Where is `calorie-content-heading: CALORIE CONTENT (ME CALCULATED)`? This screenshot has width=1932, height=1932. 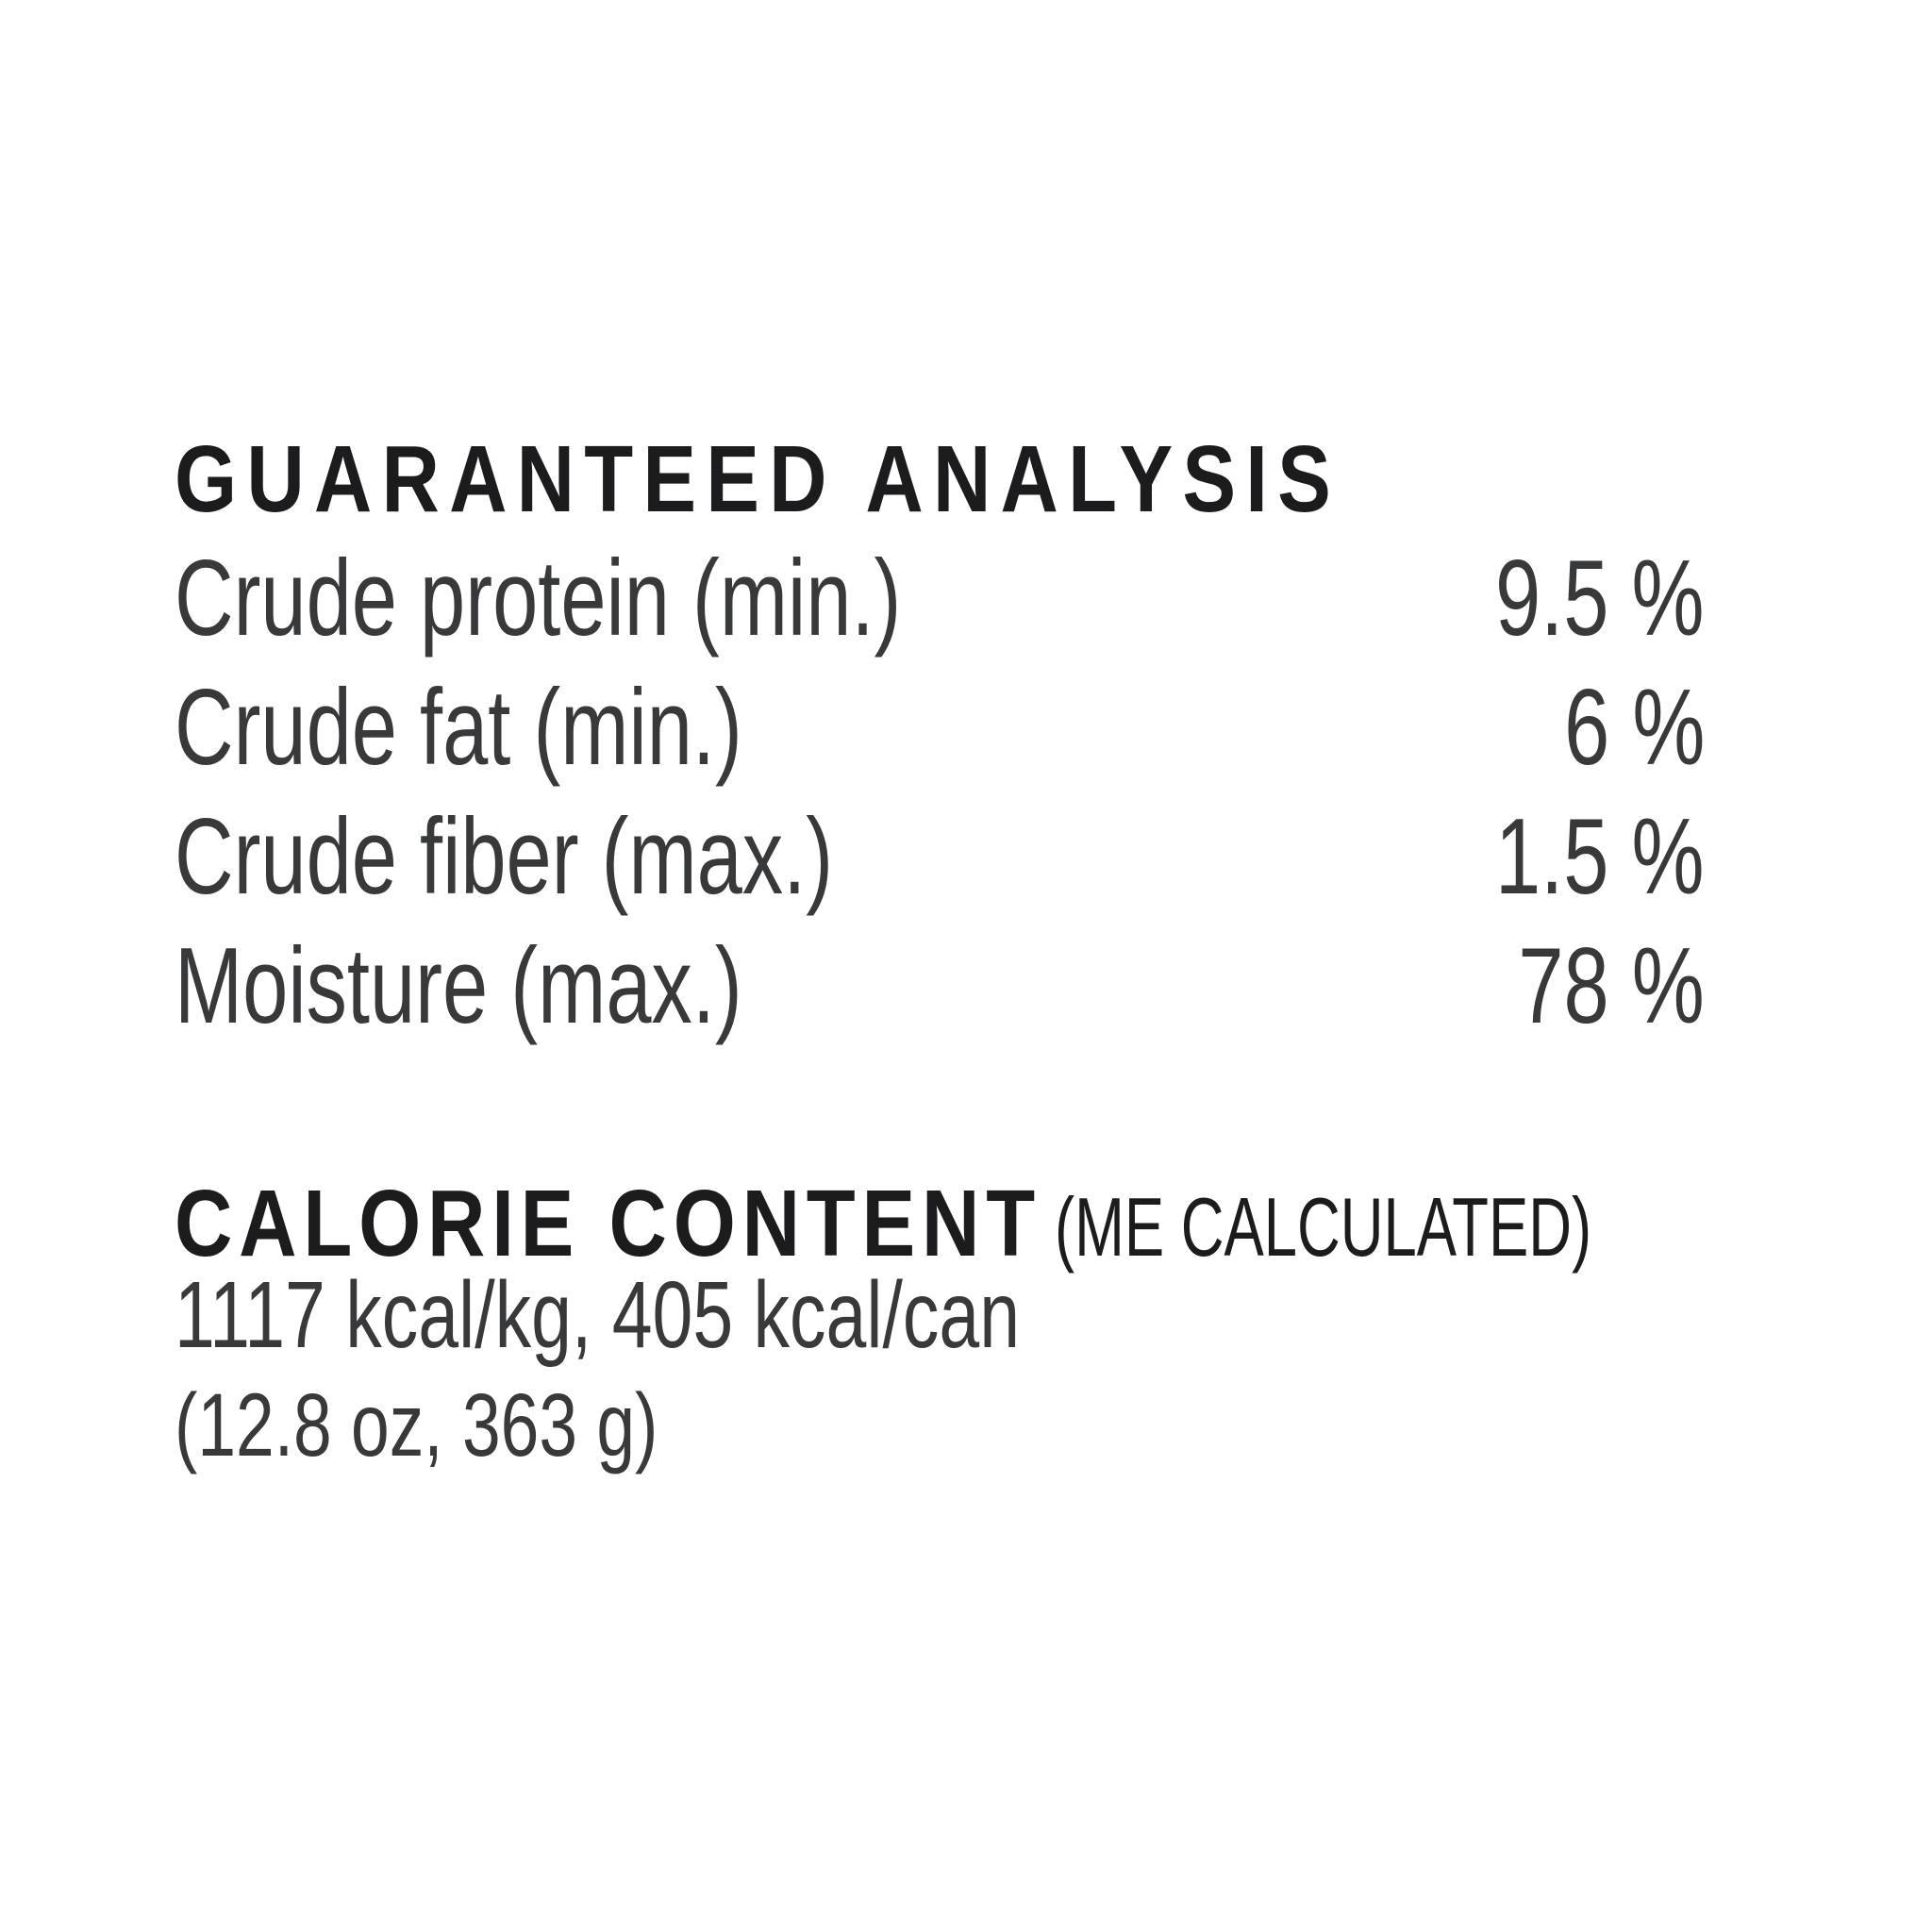 calorie-content-heading: CALORIE CONTENT (ME CALCULATED) is located at coordinates (940, 1228).